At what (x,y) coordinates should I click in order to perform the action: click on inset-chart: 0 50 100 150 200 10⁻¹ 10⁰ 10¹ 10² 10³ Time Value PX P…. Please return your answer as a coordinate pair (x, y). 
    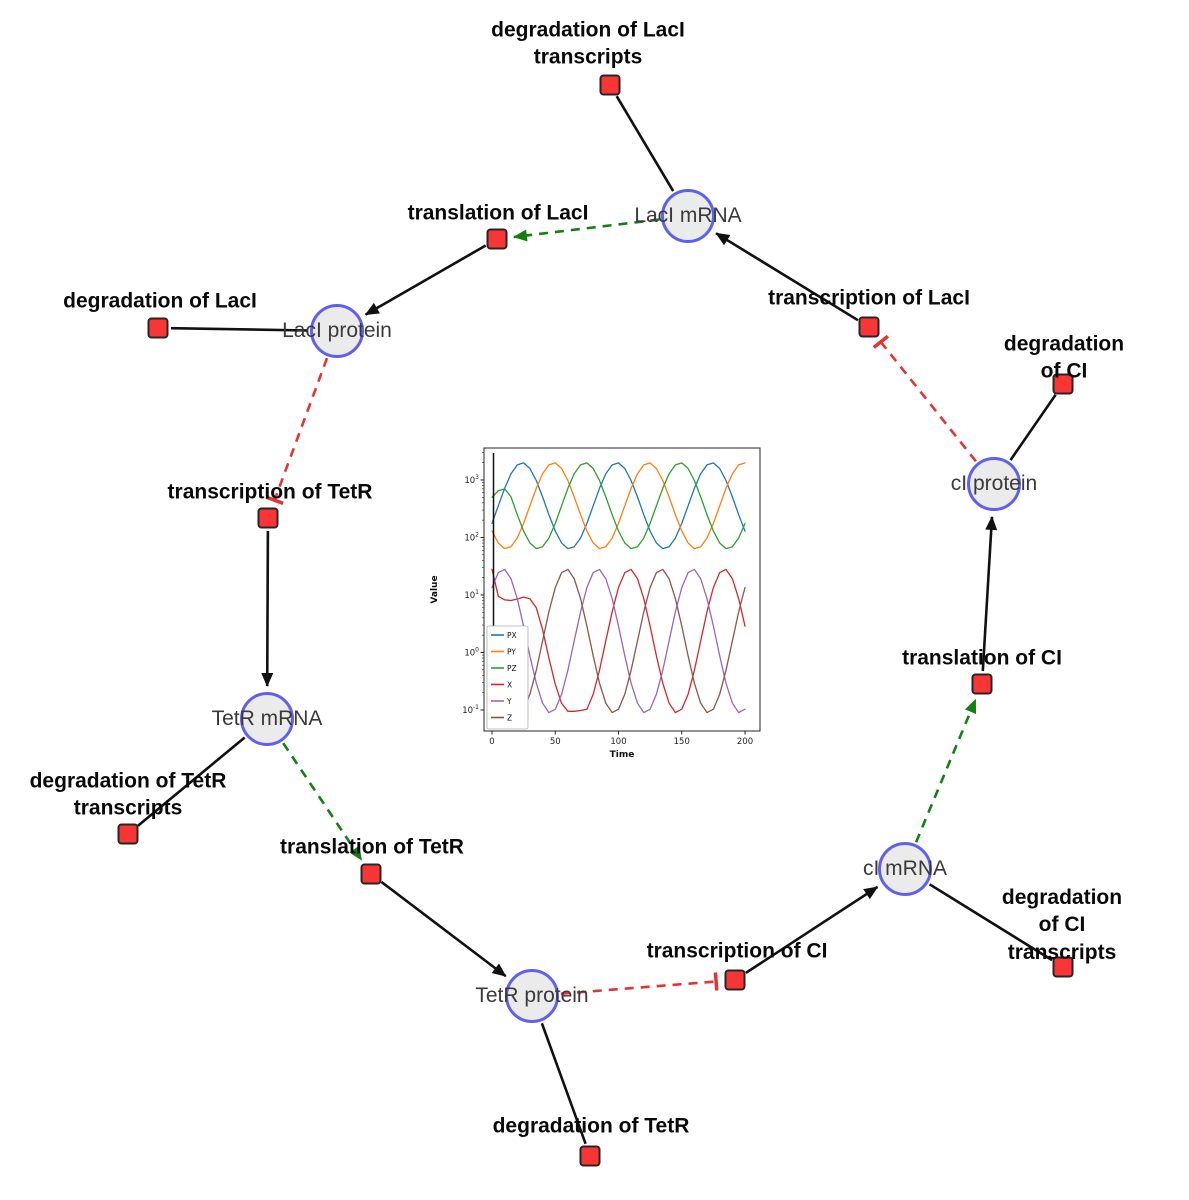
    Looking at the image, I should click on (595, 603).